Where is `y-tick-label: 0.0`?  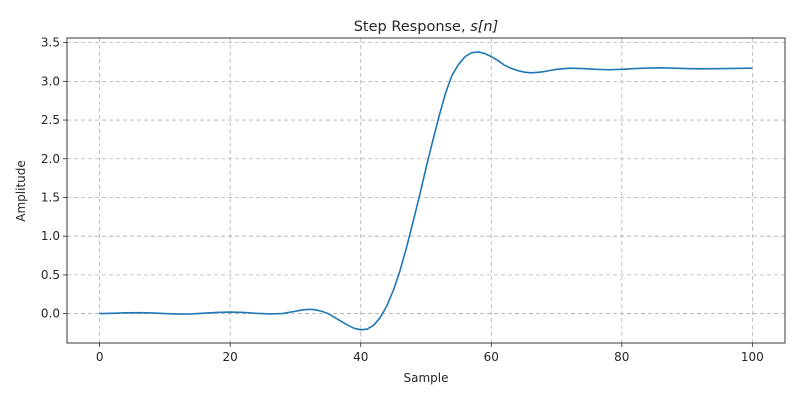
y-tick-label: 0.0 is located at coordinates (50, 314).